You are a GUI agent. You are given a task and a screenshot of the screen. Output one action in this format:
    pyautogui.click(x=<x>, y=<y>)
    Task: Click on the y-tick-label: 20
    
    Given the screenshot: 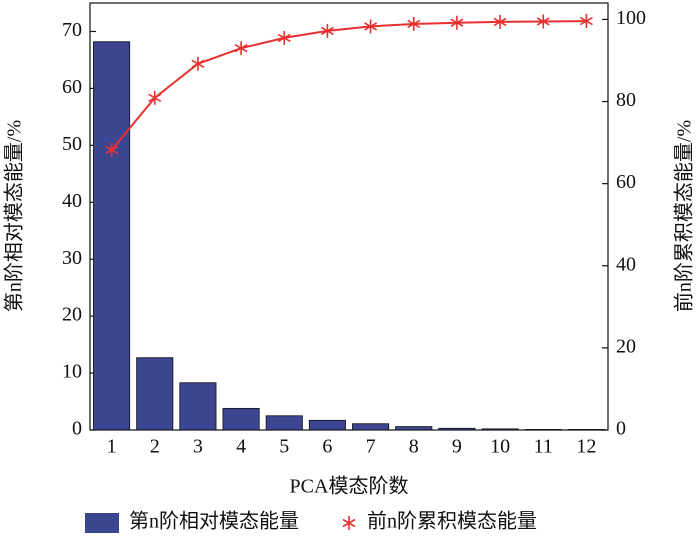 What is the action you would take?
    pyautogui.click(x=72, y=315)
    